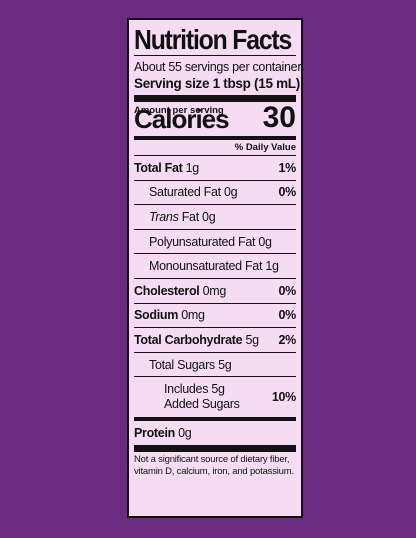 The height and width of the screenshot is (538, 416). Describe the element at coordinates (215, 433) in the screenshot. I see `nutrient-row-protein: Protein 0g` at that location.